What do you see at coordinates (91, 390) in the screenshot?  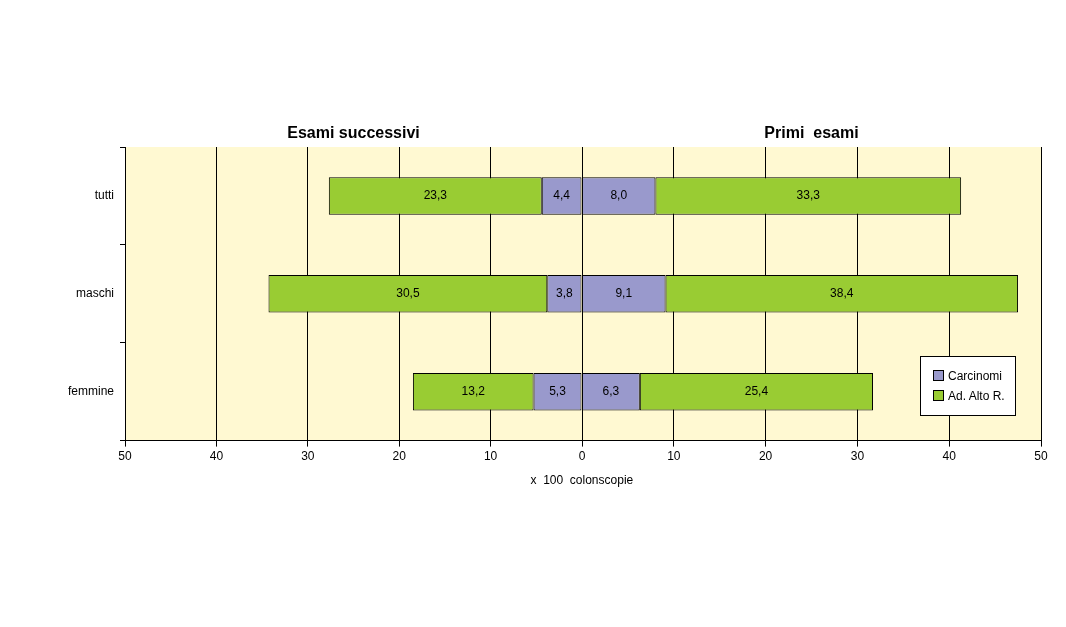 I see `y-tick-label: femmine` at bounding box center [91, 390].